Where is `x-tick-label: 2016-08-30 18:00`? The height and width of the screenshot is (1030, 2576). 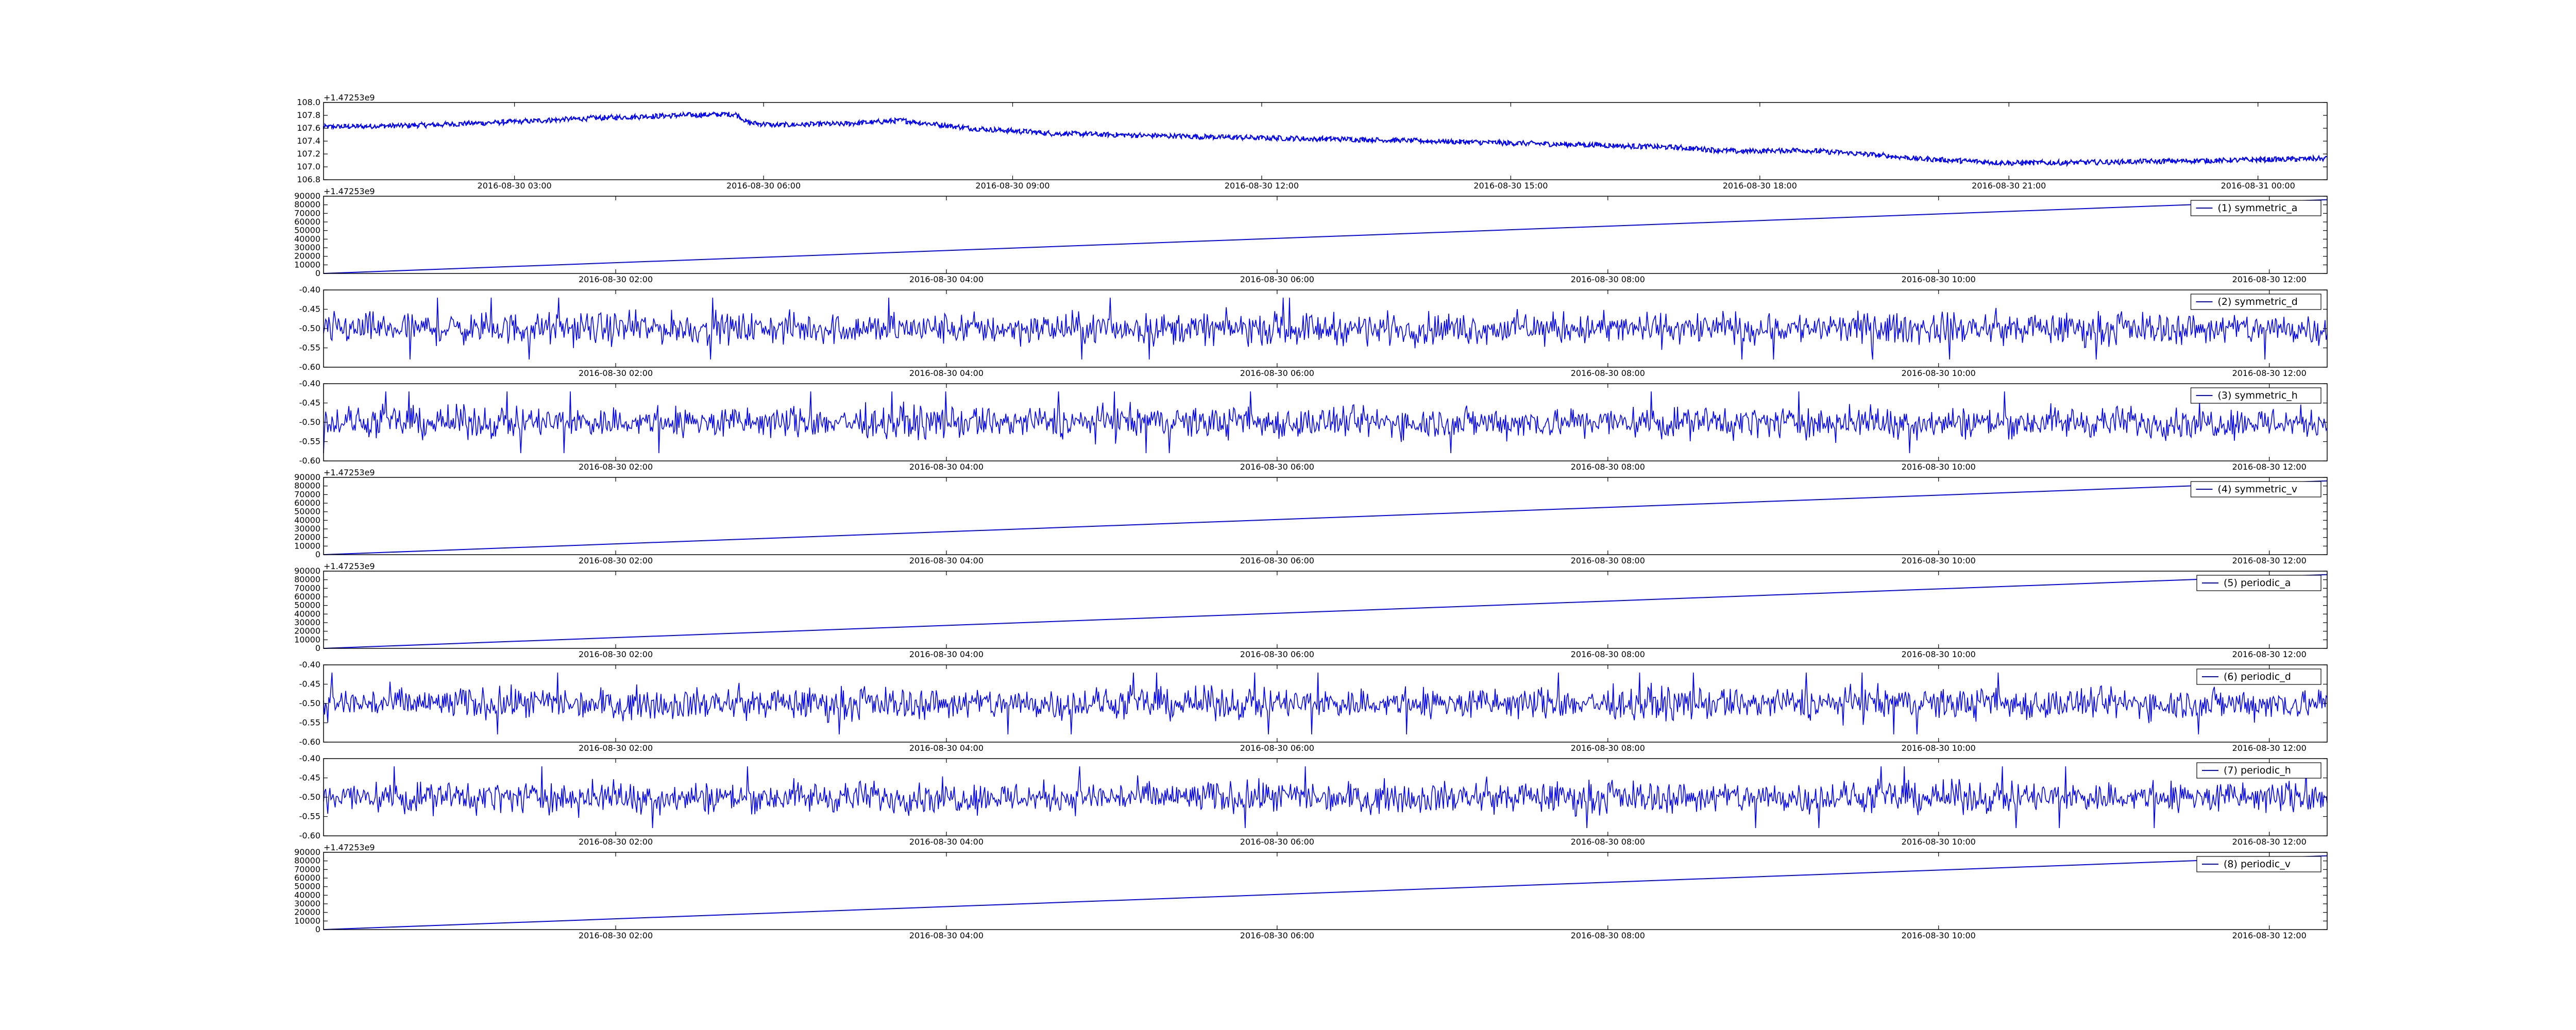 x-tick-label: 2016-08-30 18:00 is located at coordinates (1760, 186).